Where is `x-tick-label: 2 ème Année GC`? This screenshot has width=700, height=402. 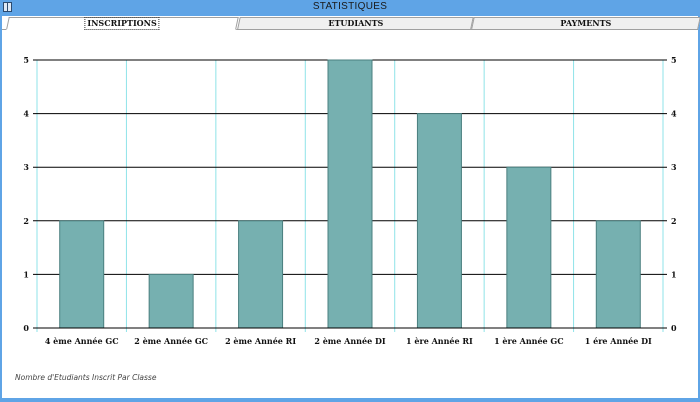
x-tick-label: 2 ème Année GC is located at coordinates (171, 341).